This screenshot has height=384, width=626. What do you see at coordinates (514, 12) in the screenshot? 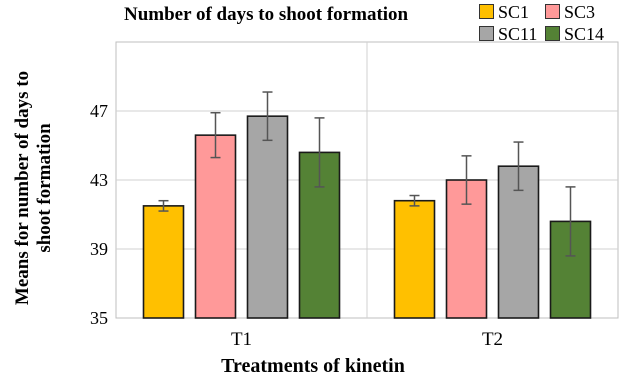
I see `legend-label-sc1: SC1` at bounding box center [514, 12].